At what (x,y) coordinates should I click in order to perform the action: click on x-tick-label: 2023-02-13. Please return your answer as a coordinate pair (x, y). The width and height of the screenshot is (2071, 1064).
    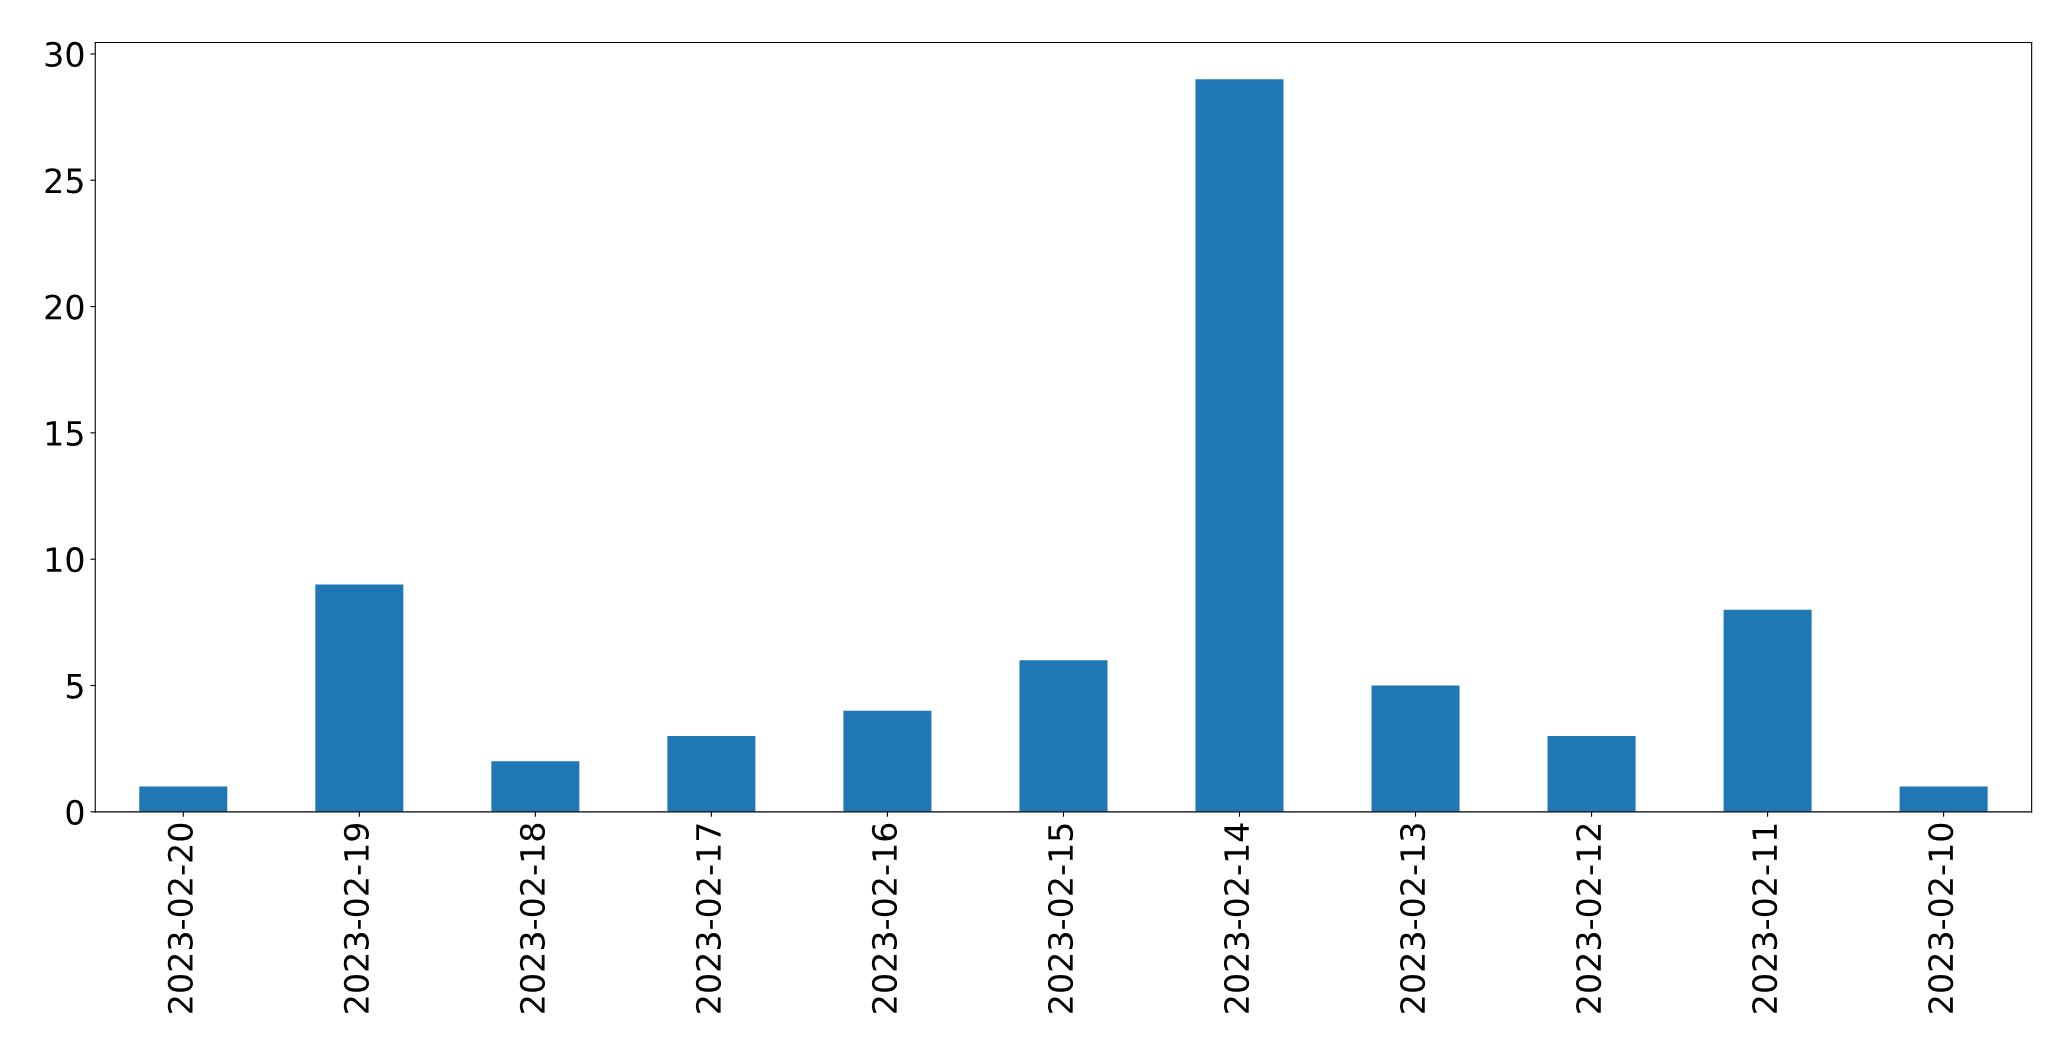
    Looking at the image, I should click on (1412, 918).